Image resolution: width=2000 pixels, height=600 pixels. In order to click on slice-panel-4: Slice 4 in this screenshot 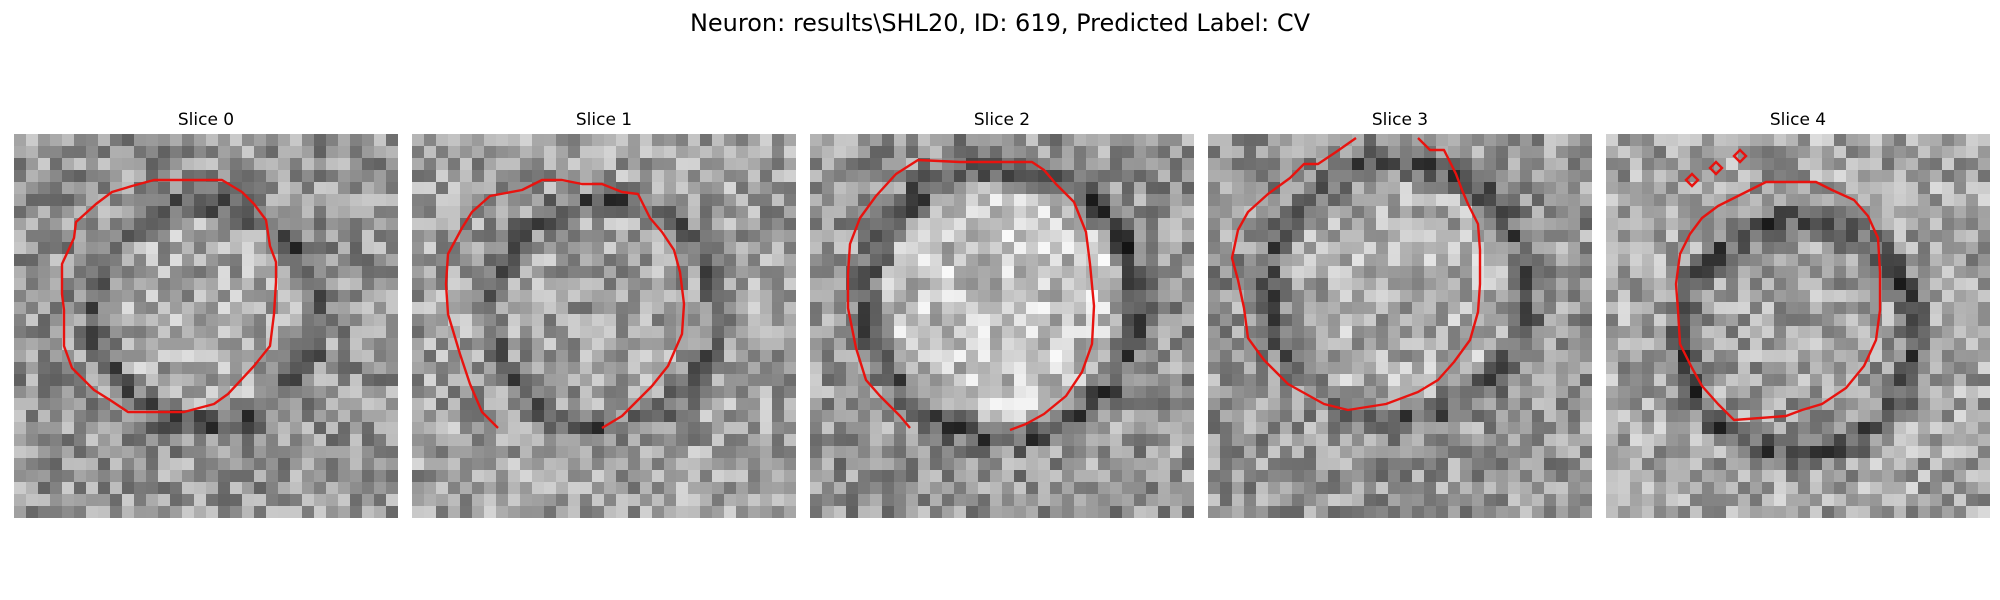, I will do `click(1798, 314)`.